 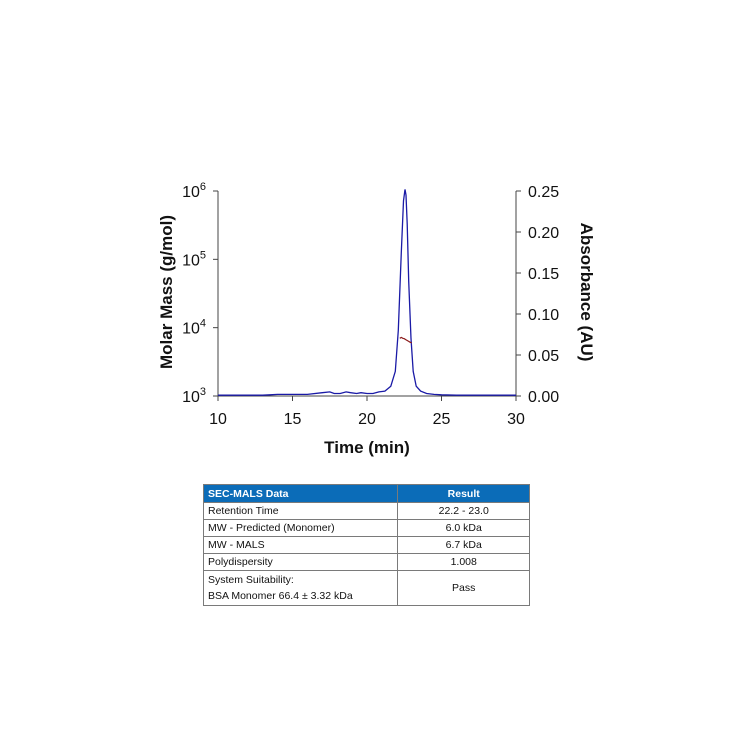 I want to click on row-label: MW - Predicted (Monomer), so click(x=300, y=528).